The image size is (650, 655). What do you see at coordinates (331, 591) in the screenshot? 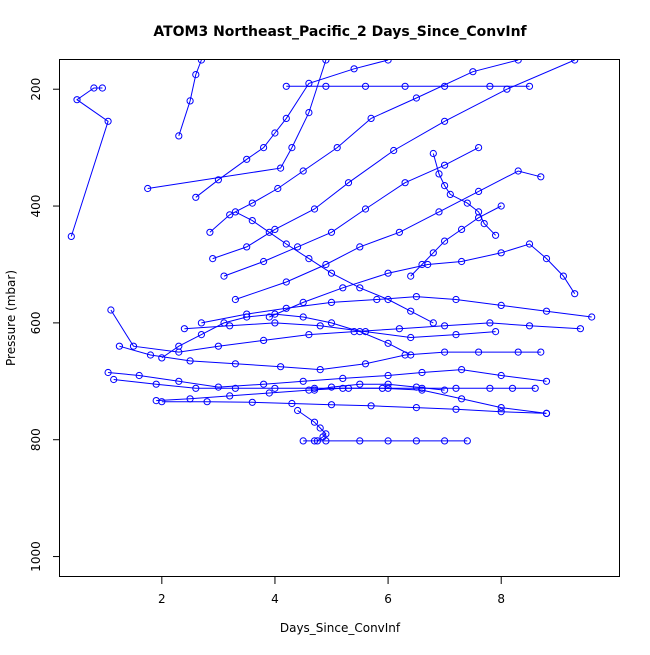
I see `x-axis: 2 4 6 8` at bounding box center [331, 591].